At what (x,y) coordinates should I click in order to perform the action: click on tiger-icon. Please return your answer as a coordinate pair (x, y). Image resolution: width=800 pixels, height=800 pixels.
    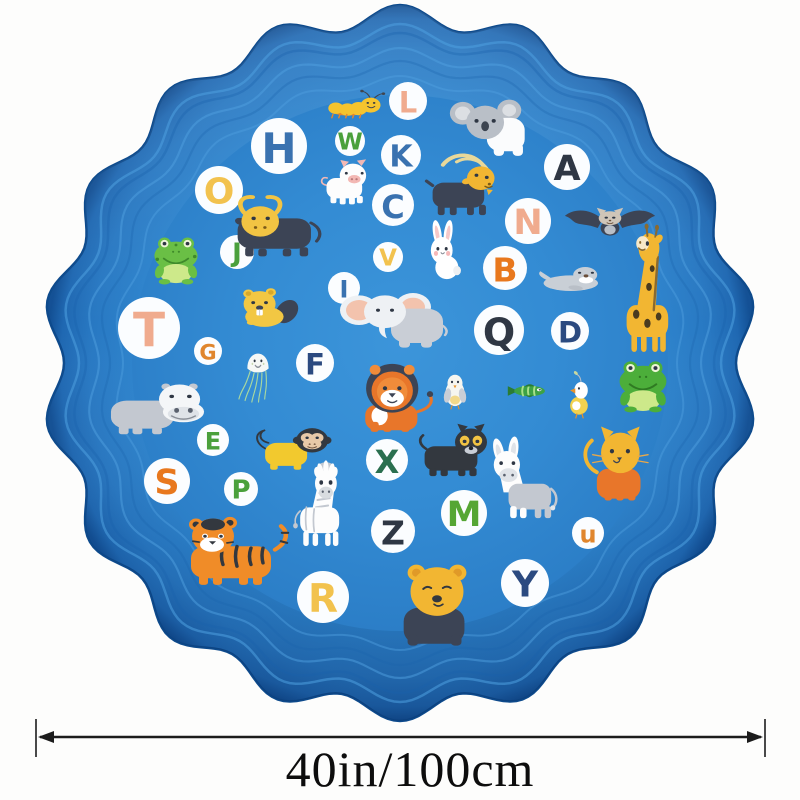
    Looking at the image, I should click on (239, 550).